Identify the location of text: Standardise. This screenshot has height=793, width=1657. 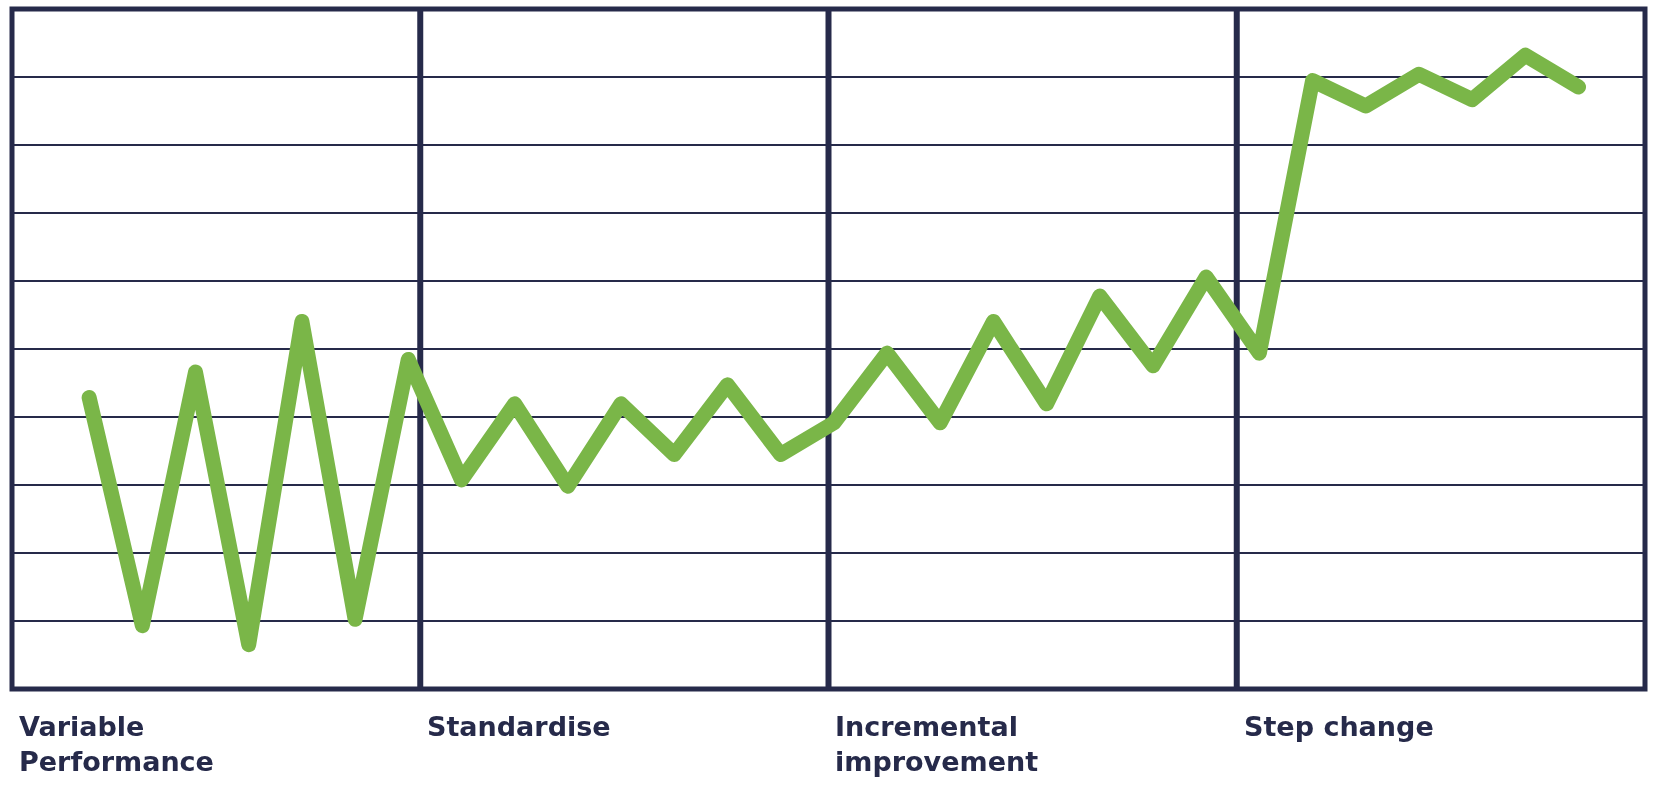
(519, 726).